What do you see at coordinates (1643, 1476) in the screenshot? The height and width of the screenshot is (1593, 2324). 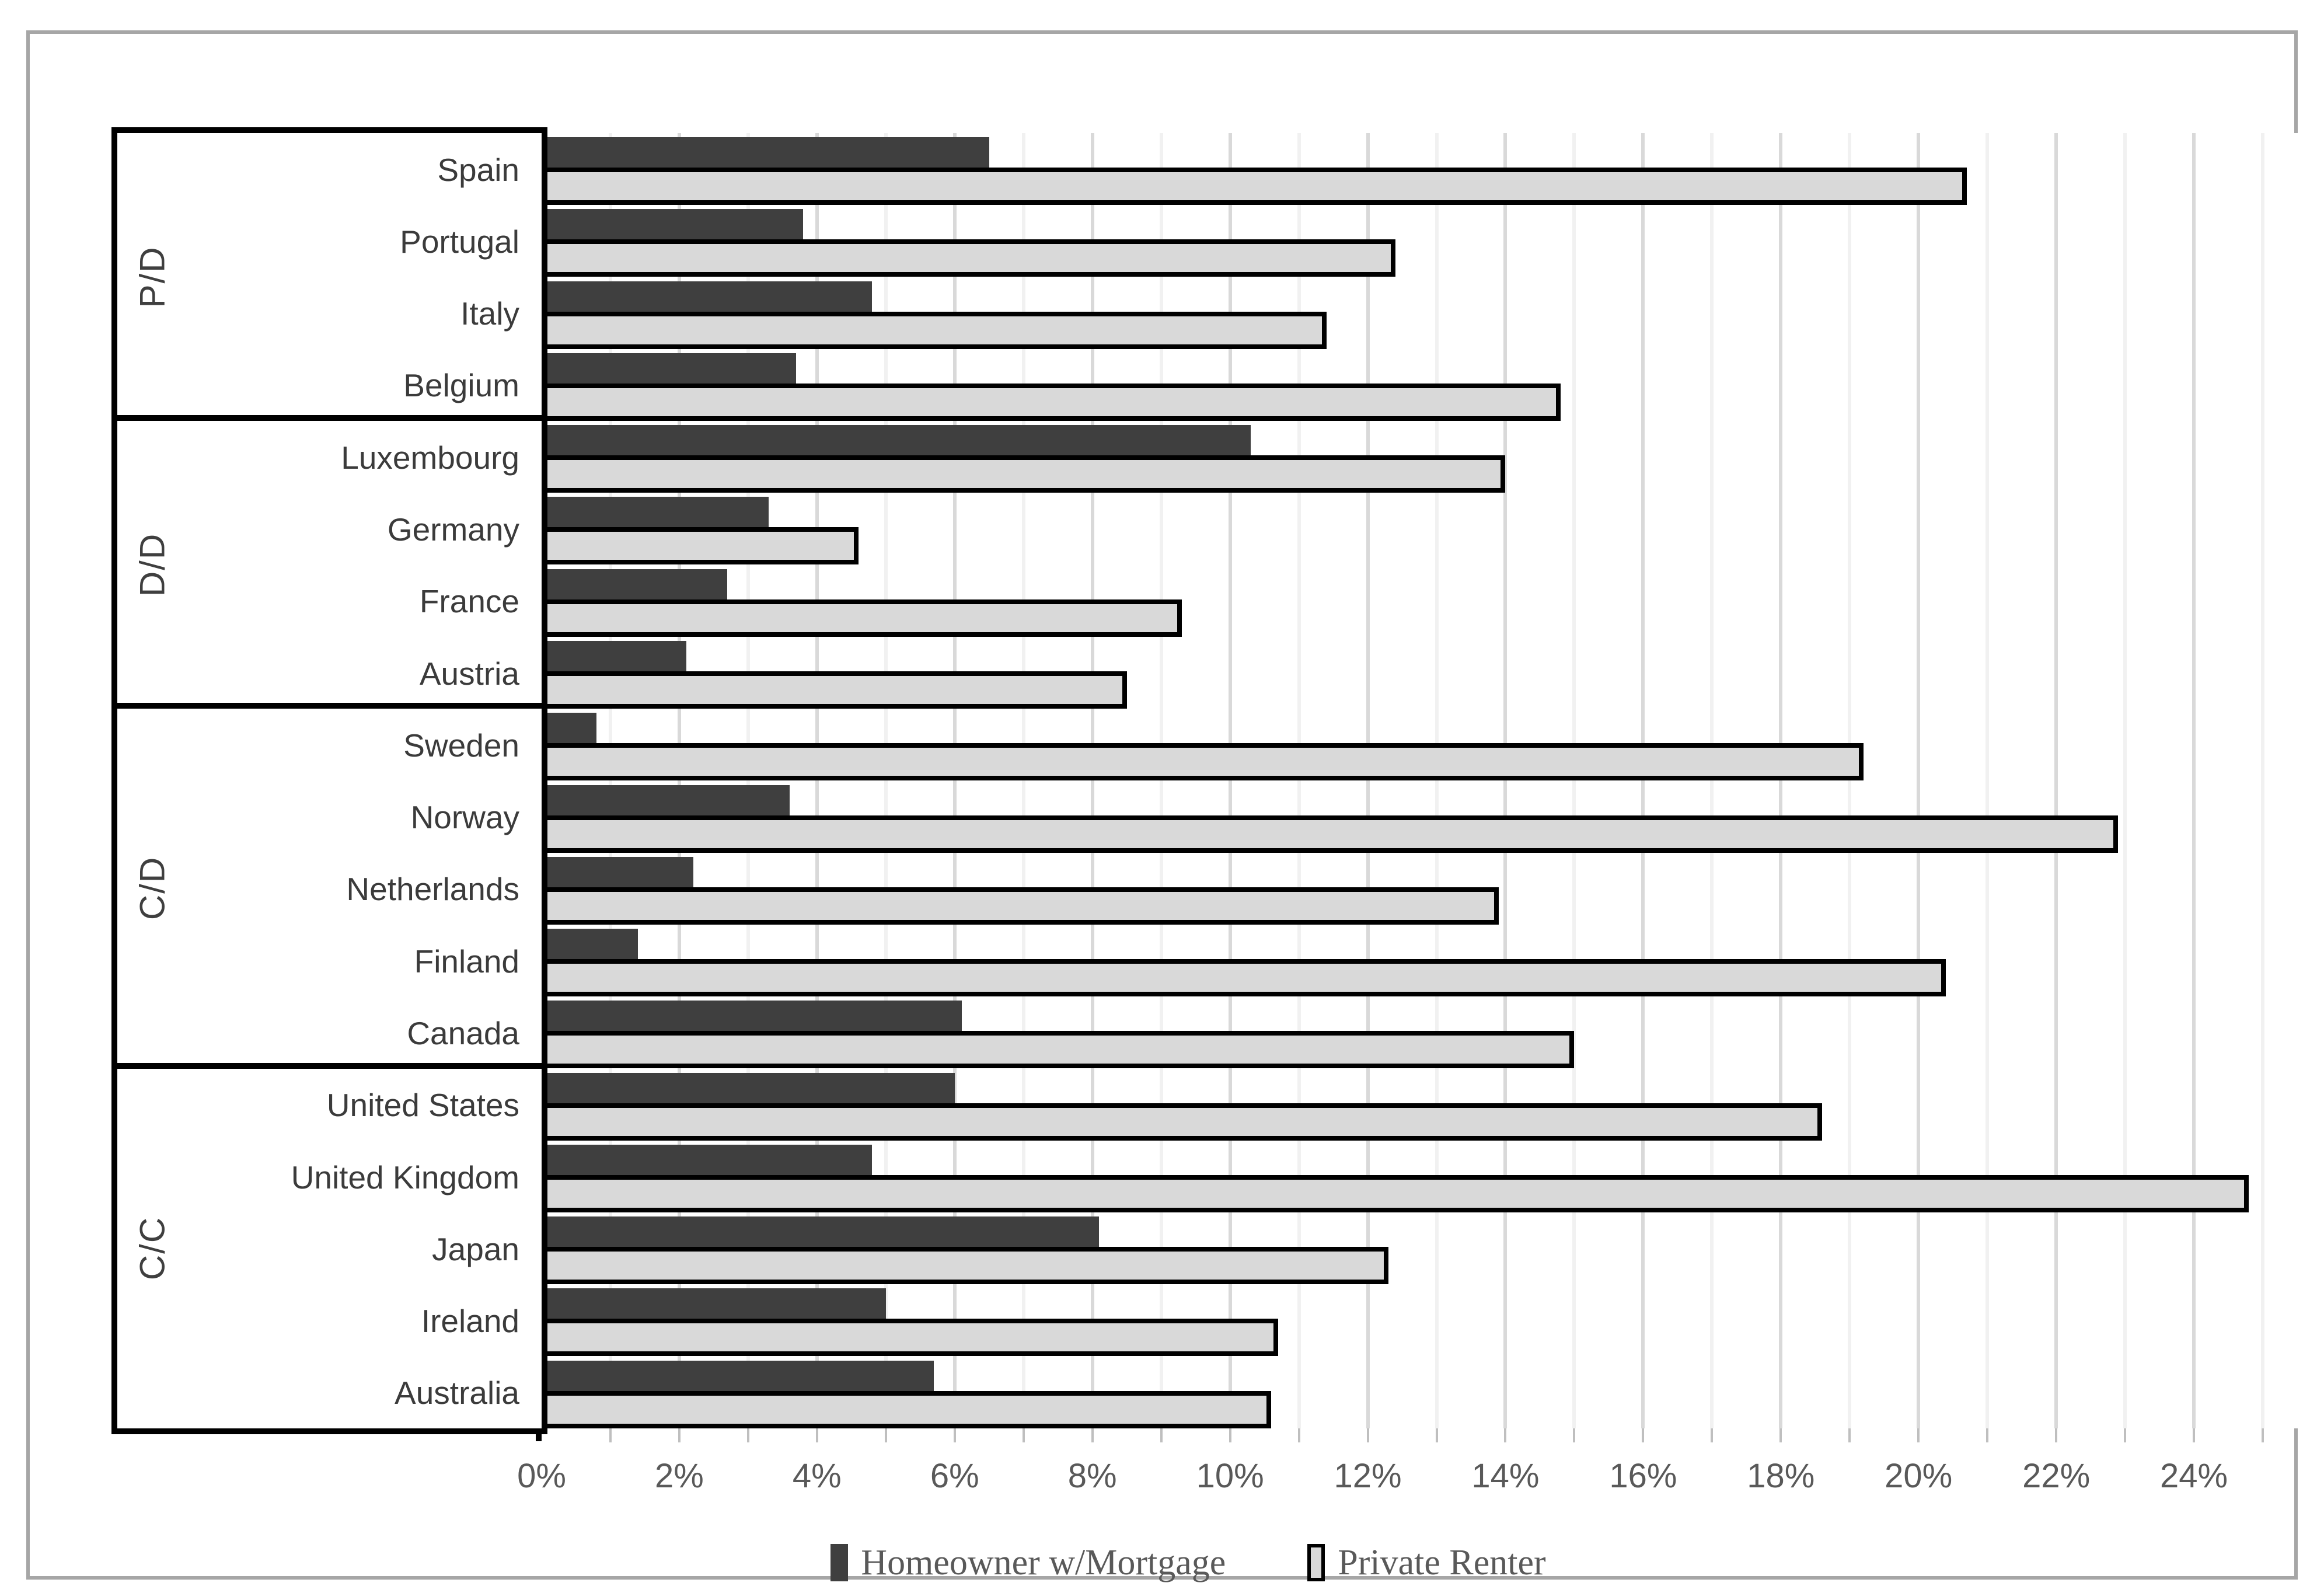 I see `tick-label-16pct: 16%` at bounding box center [1643, 1476].